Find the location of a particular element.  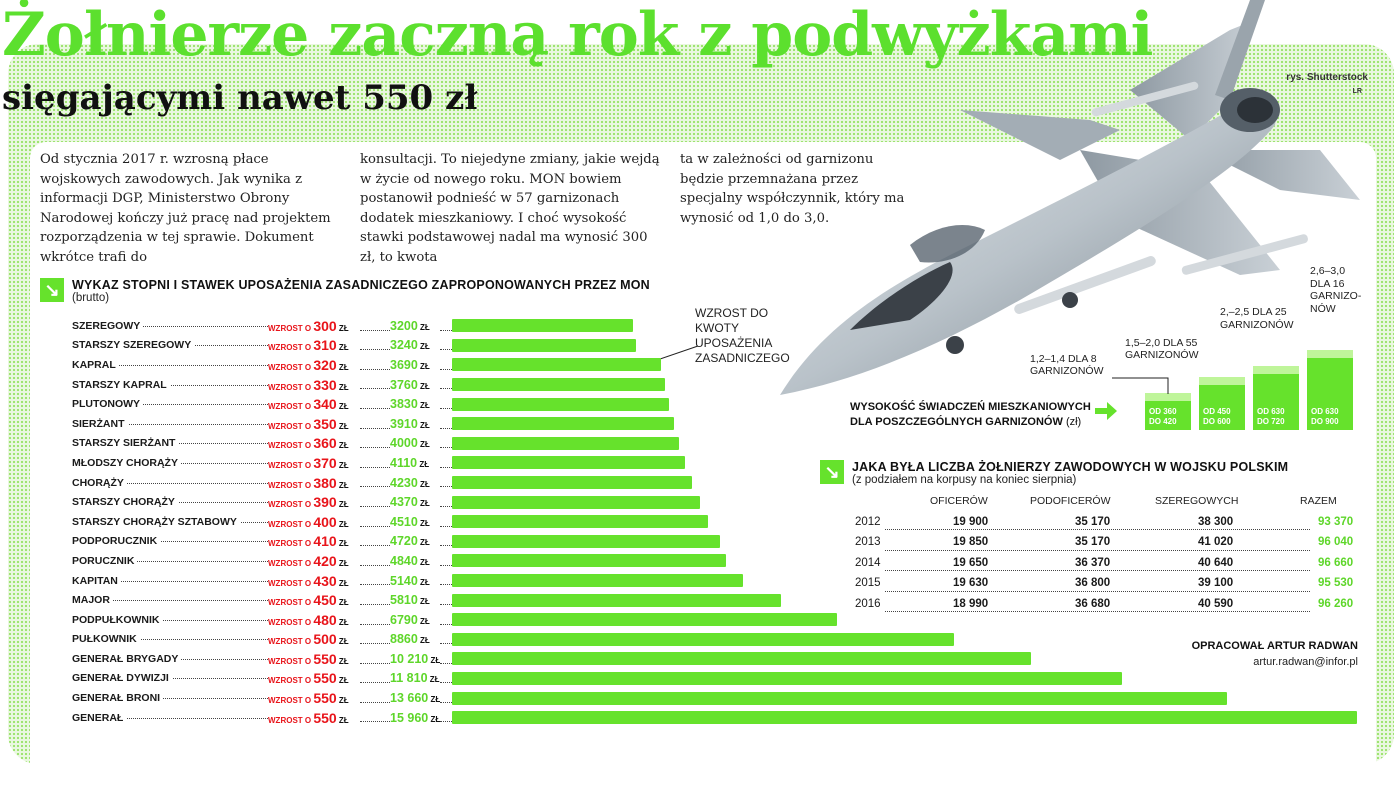

increase-value: 450 is located at coordinates (325, 600).